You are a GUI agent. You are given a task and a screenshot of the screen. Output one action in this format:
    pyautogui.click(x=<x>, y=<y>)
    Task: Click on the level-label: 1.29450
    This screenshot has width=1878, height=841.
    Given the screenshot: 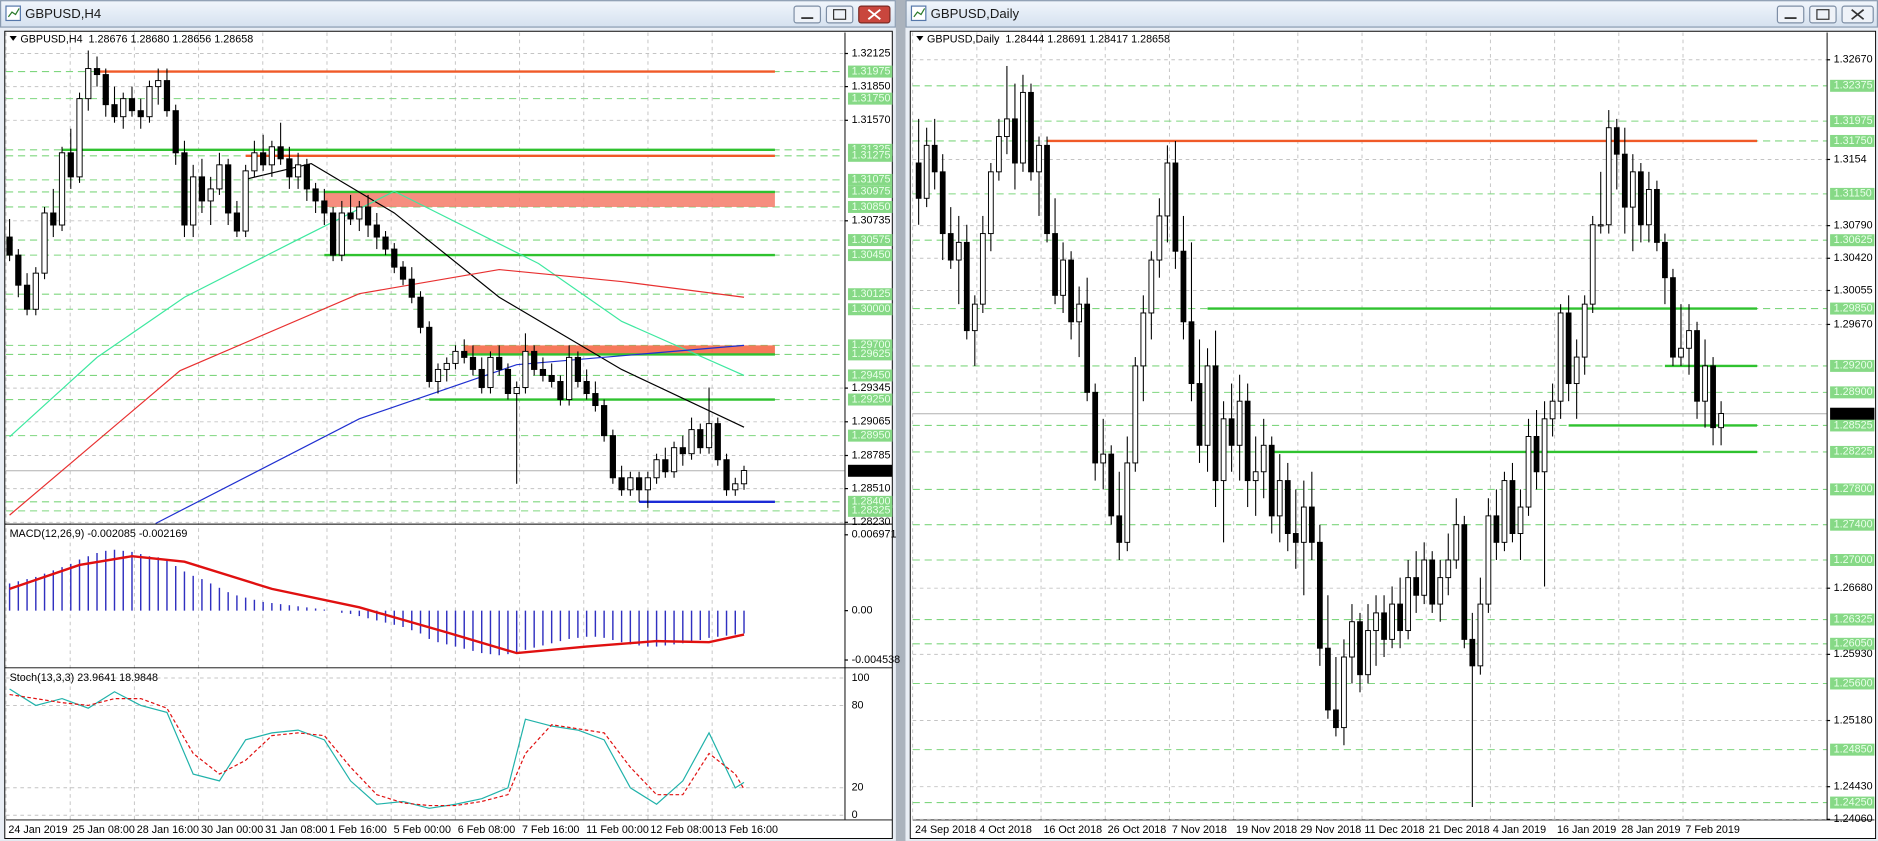 What is the action you would take?
    pyautogui.click(x=871, y=375)
    